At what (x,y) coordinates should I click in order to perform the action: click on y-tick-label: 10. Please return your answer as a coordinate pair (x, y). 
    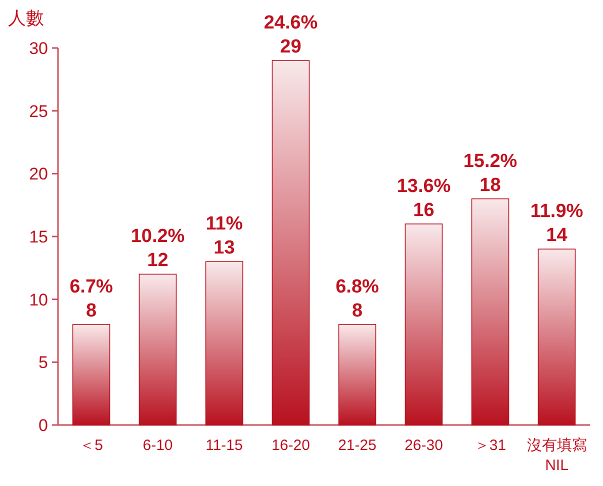
    Looking at the image, I should click on (38, 300).